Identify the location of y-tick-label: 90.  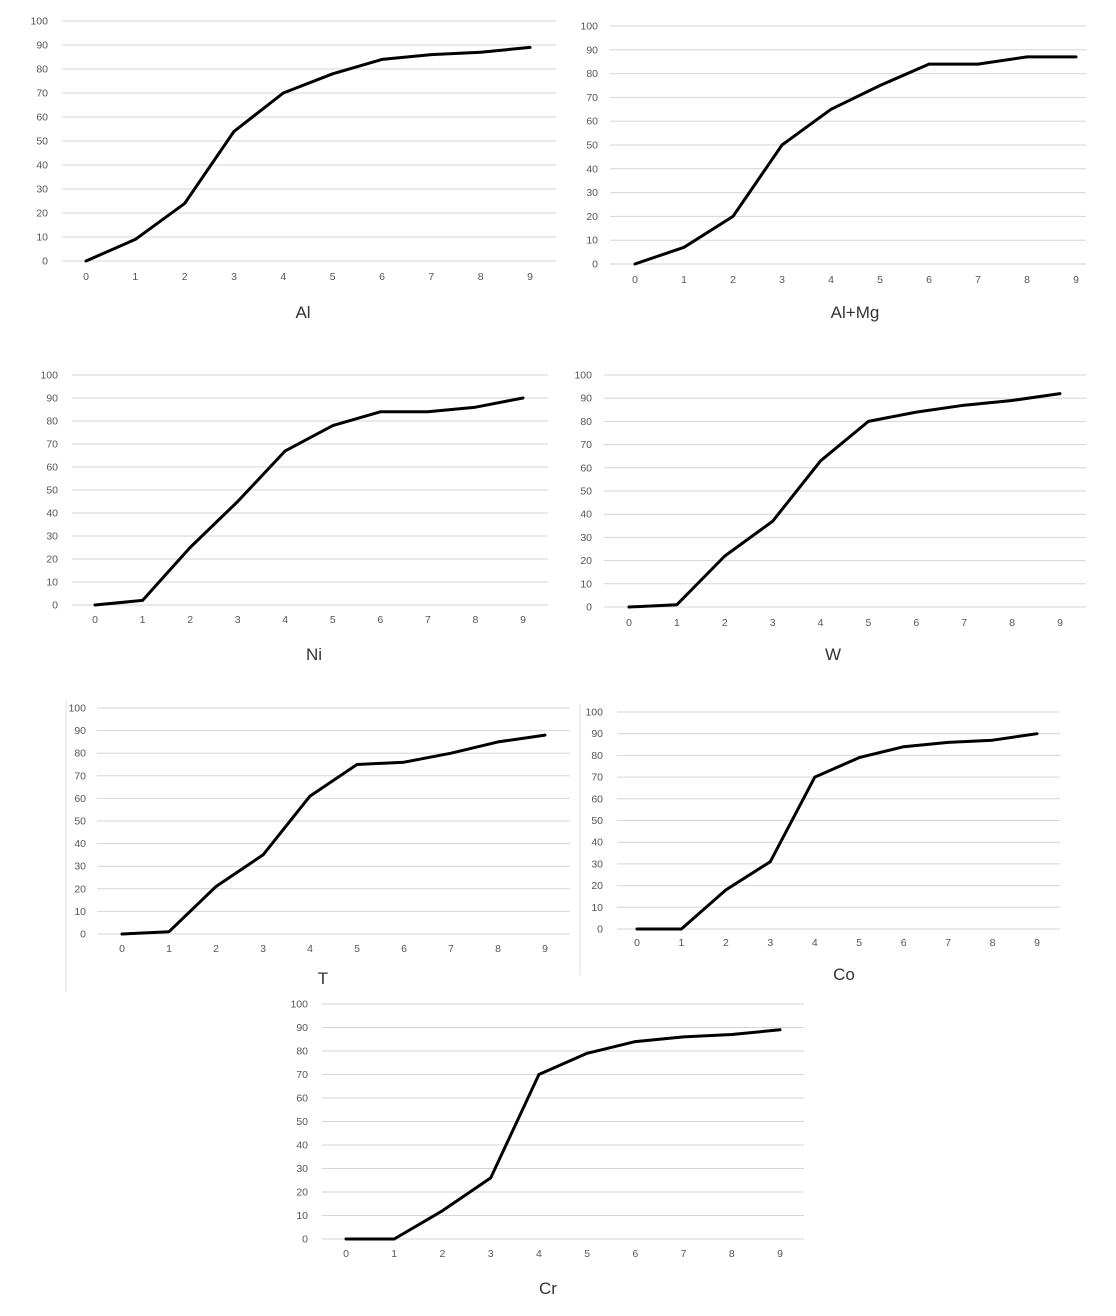
(52, 399).